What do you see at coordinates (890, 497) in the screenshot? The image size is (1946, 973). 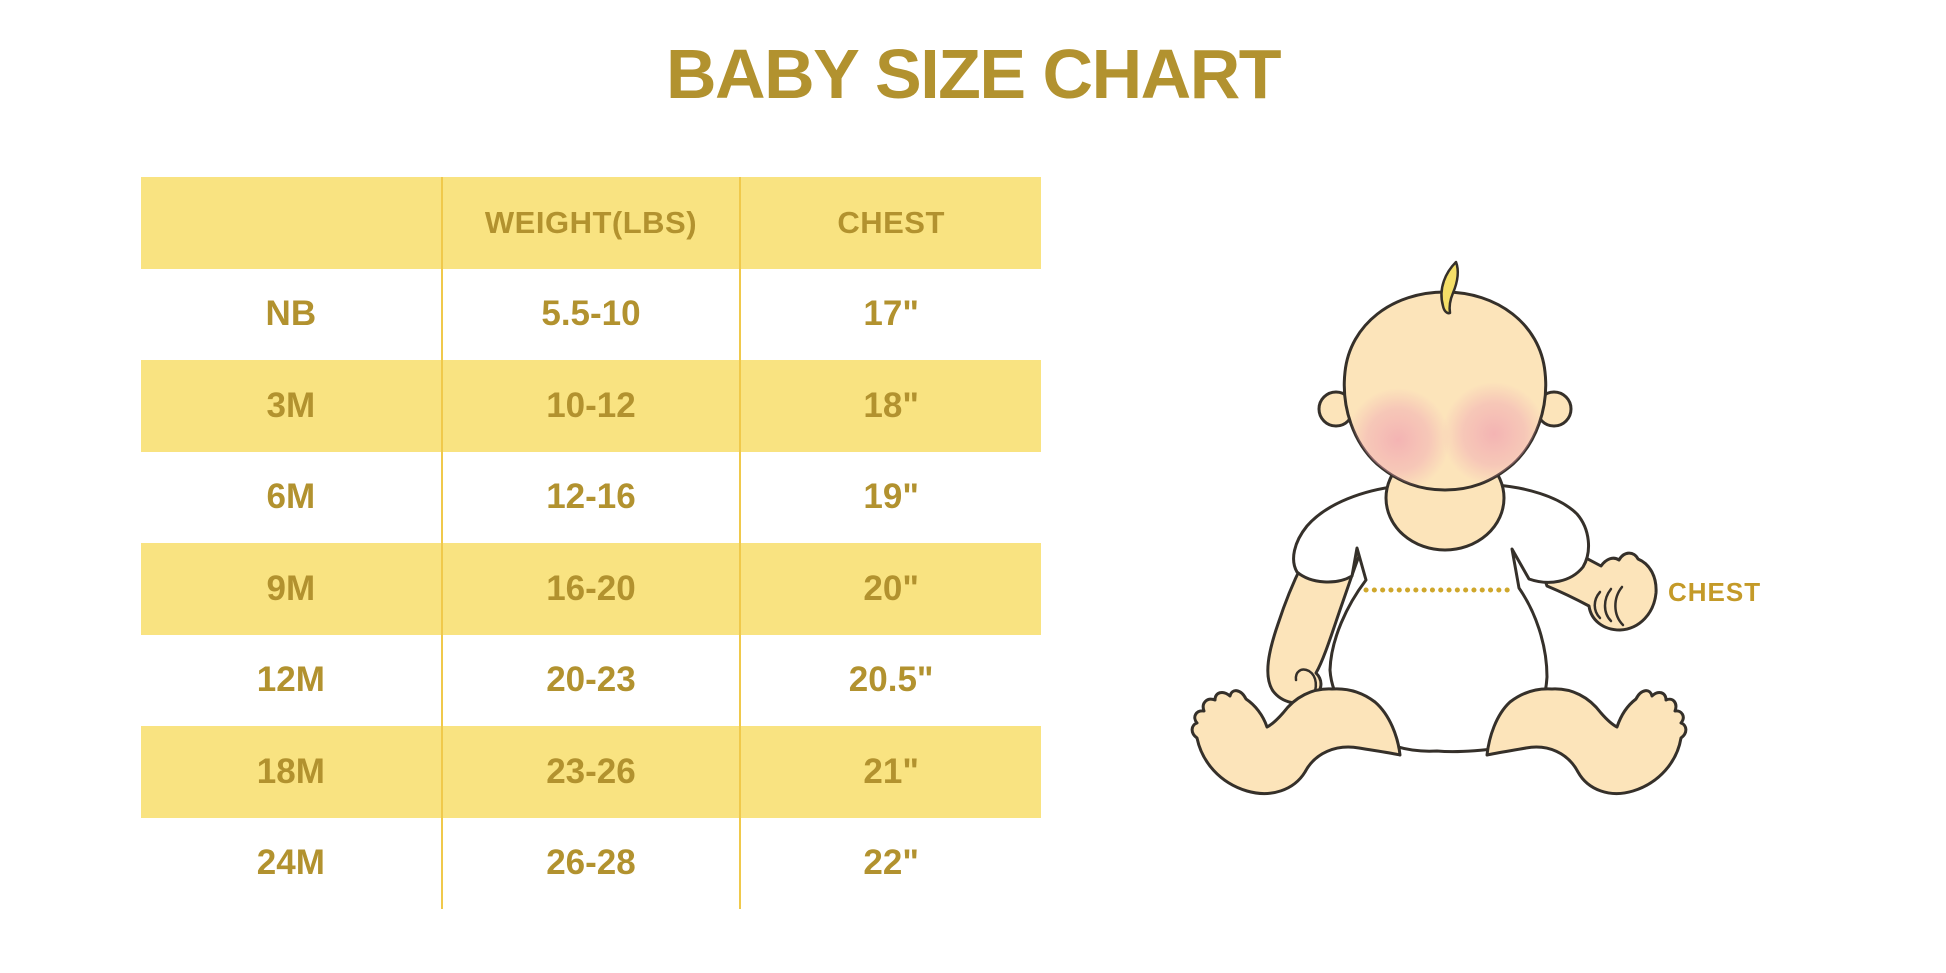 I see `chest-cell: 19"` at bounding box center [890, 497].